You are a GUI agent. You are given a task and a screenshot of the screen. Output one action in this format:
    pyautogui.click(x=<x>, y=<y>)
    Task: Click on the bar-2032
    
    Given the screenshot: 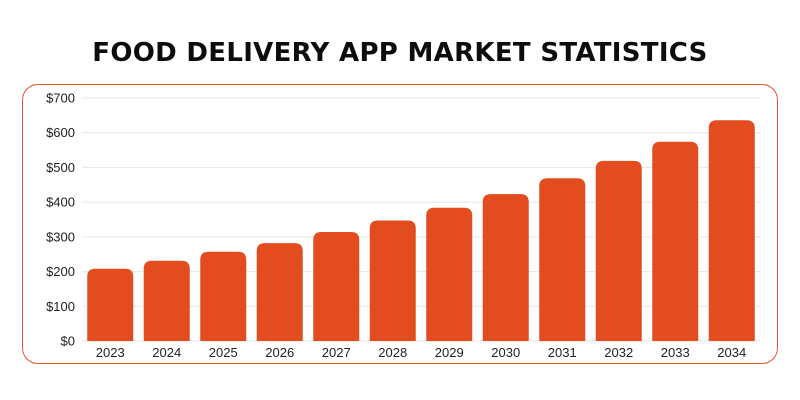 What is the action you would take?
    pyautogui.click(x=618, y=250)
    